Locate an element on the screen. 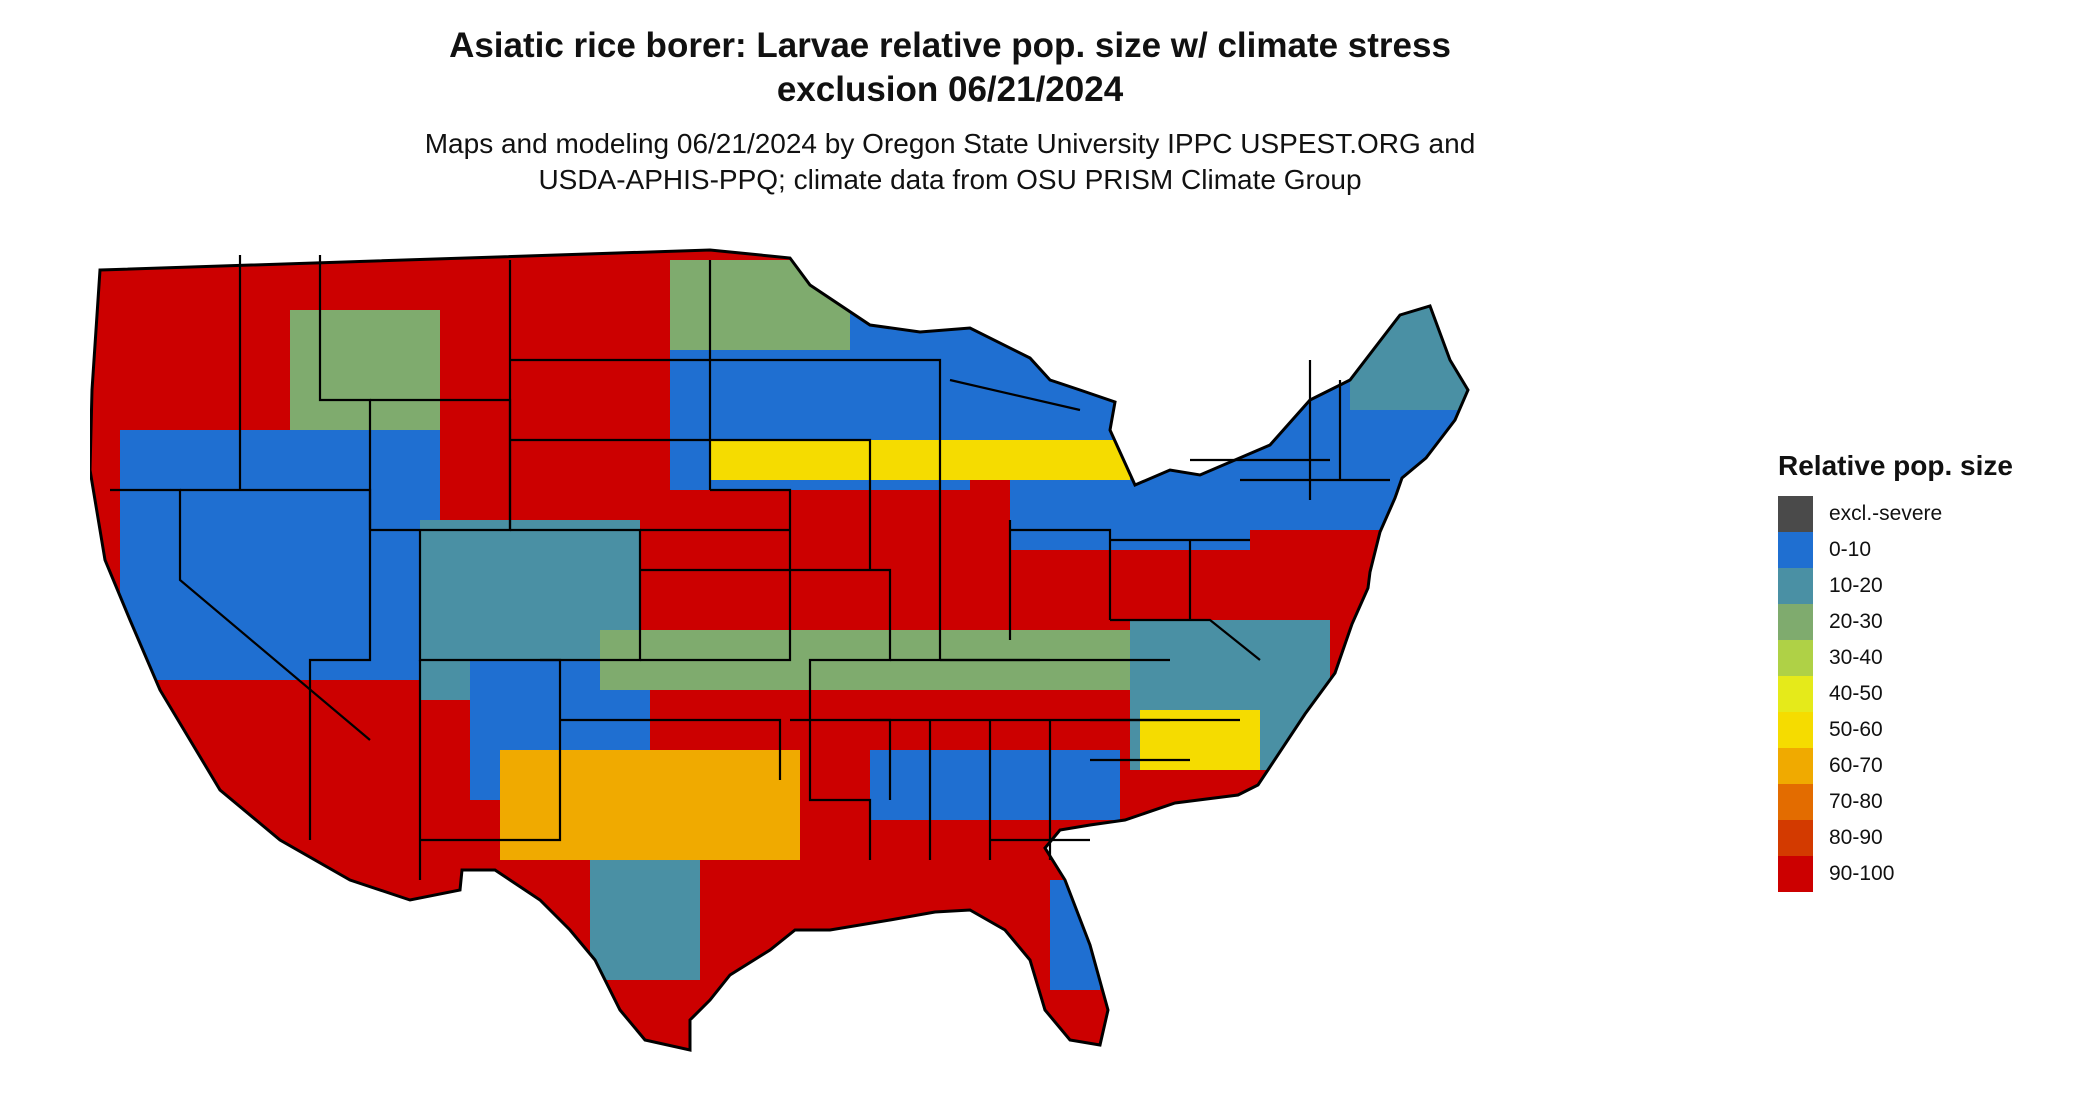  state-line-ok-tx is located at coordinates (661, 750).